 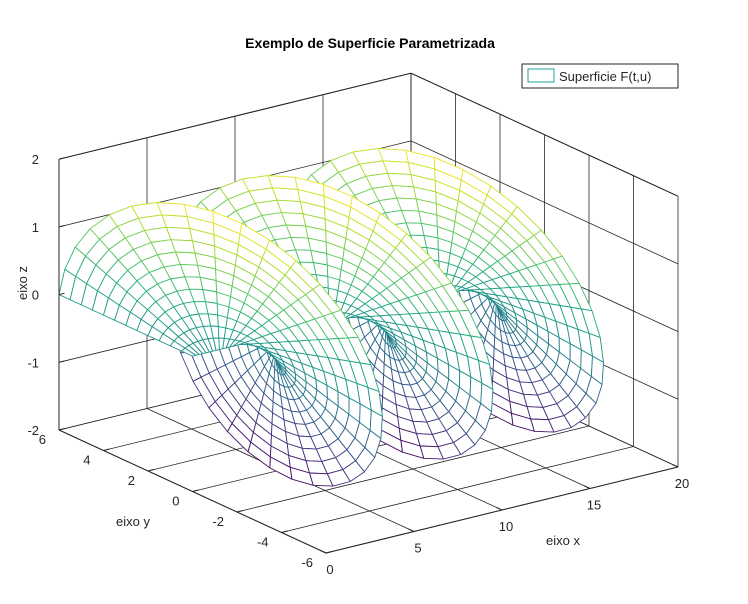 What do you see at coordinates (563, 540) in the screenshot?
I see `x-axis-label: eixo x` at bounding box center [563, 540].